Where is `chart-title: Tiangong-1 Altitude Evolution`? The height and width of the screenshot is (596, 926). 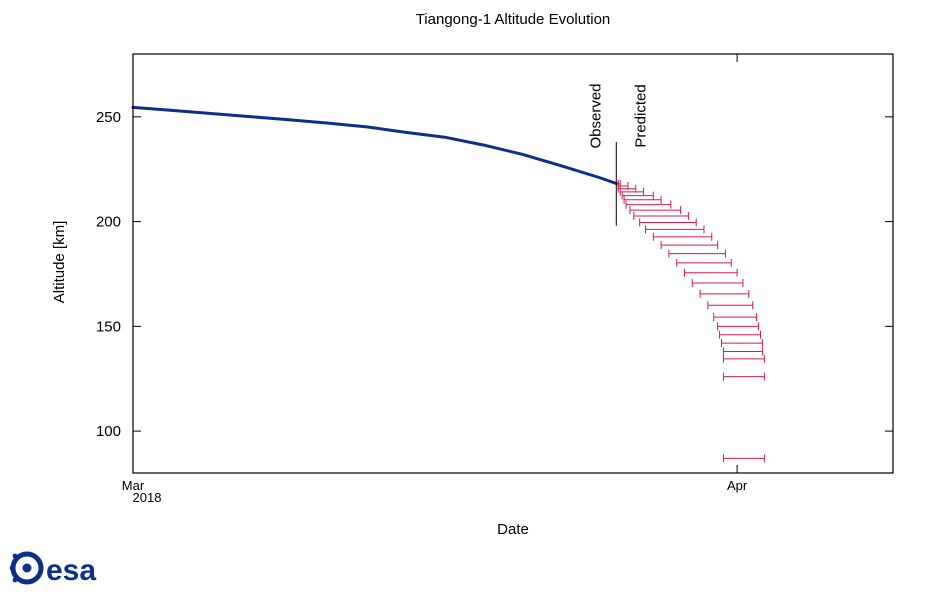 chart-title: Tiangong-1 Altitude Evolution is located at coordinates (513, 19).